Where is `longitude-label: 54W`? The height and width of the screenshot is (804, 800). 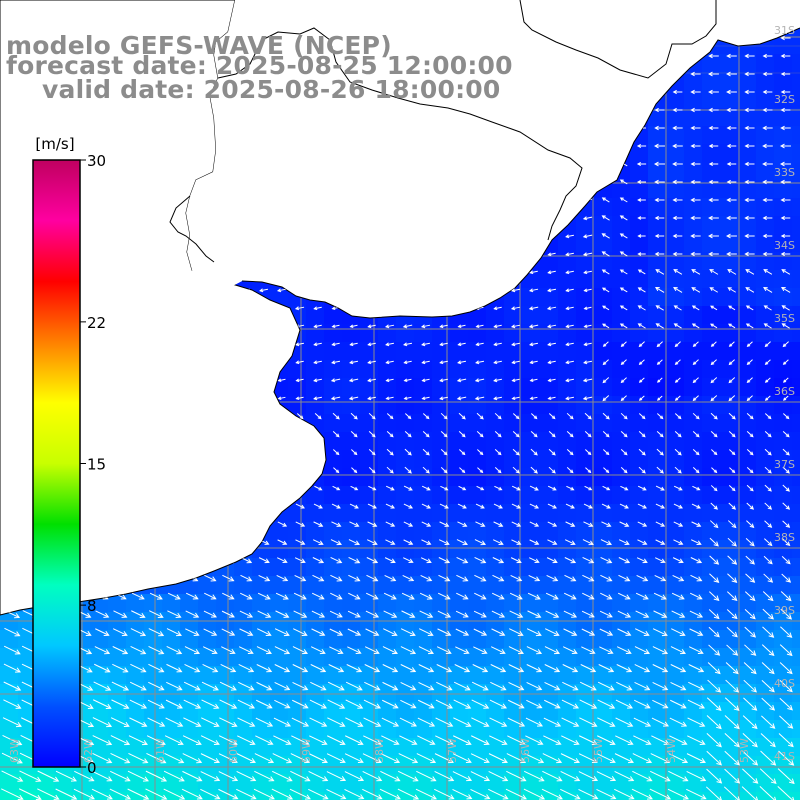
longitude-label: 54W is located at coordinates (671, 750).